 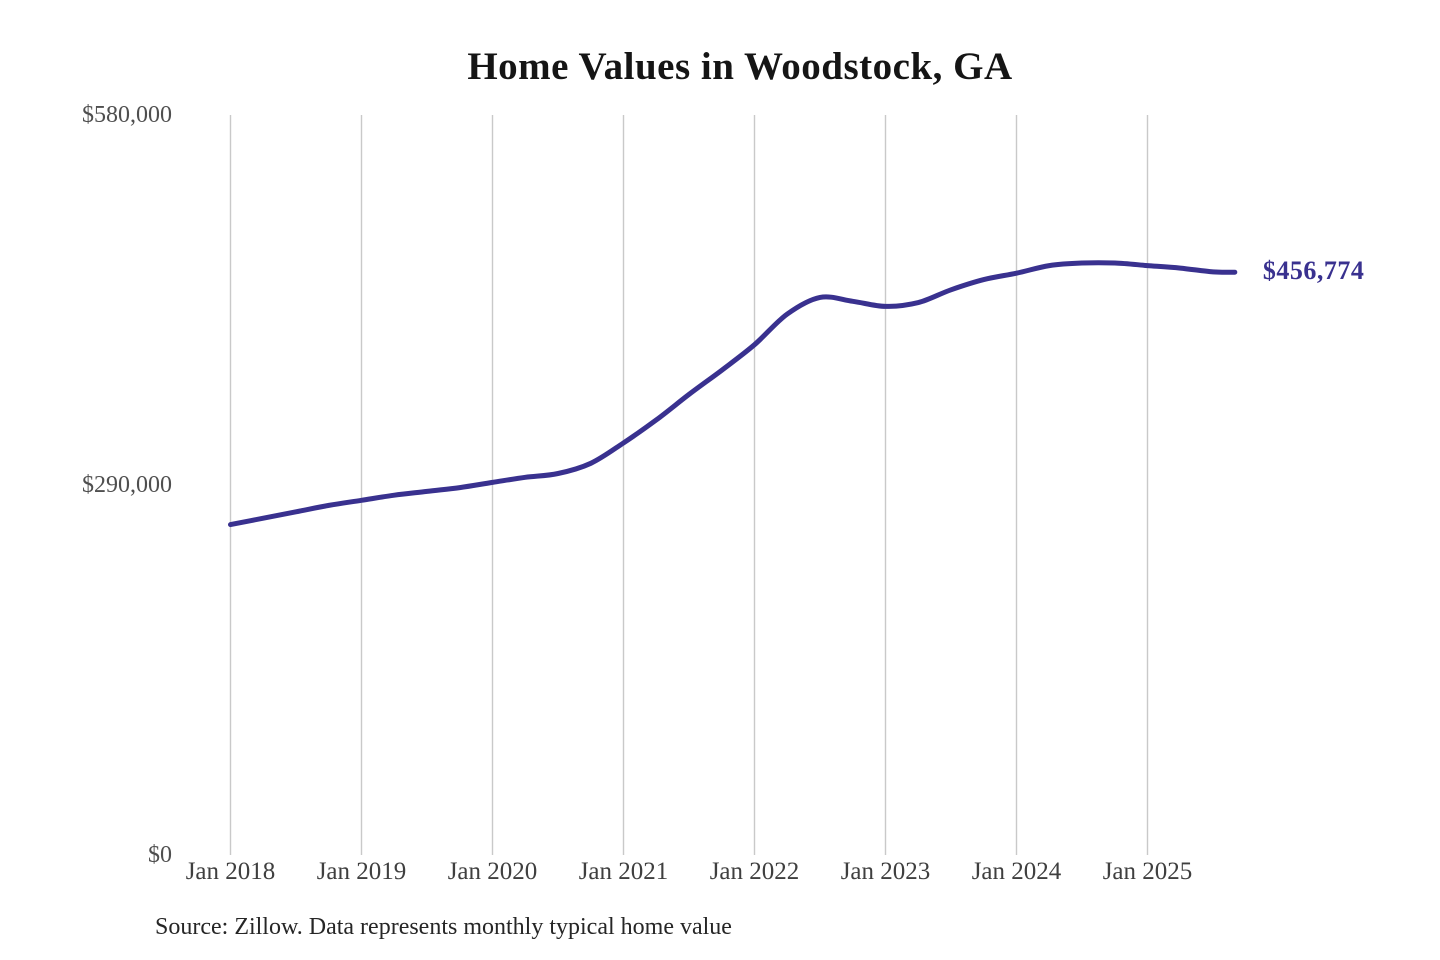 What do you see at coordinates (740, 66) in the screenshot?
I see `chart-title: Home Values in Woodstock, GA` at bounding box center [740, 66].